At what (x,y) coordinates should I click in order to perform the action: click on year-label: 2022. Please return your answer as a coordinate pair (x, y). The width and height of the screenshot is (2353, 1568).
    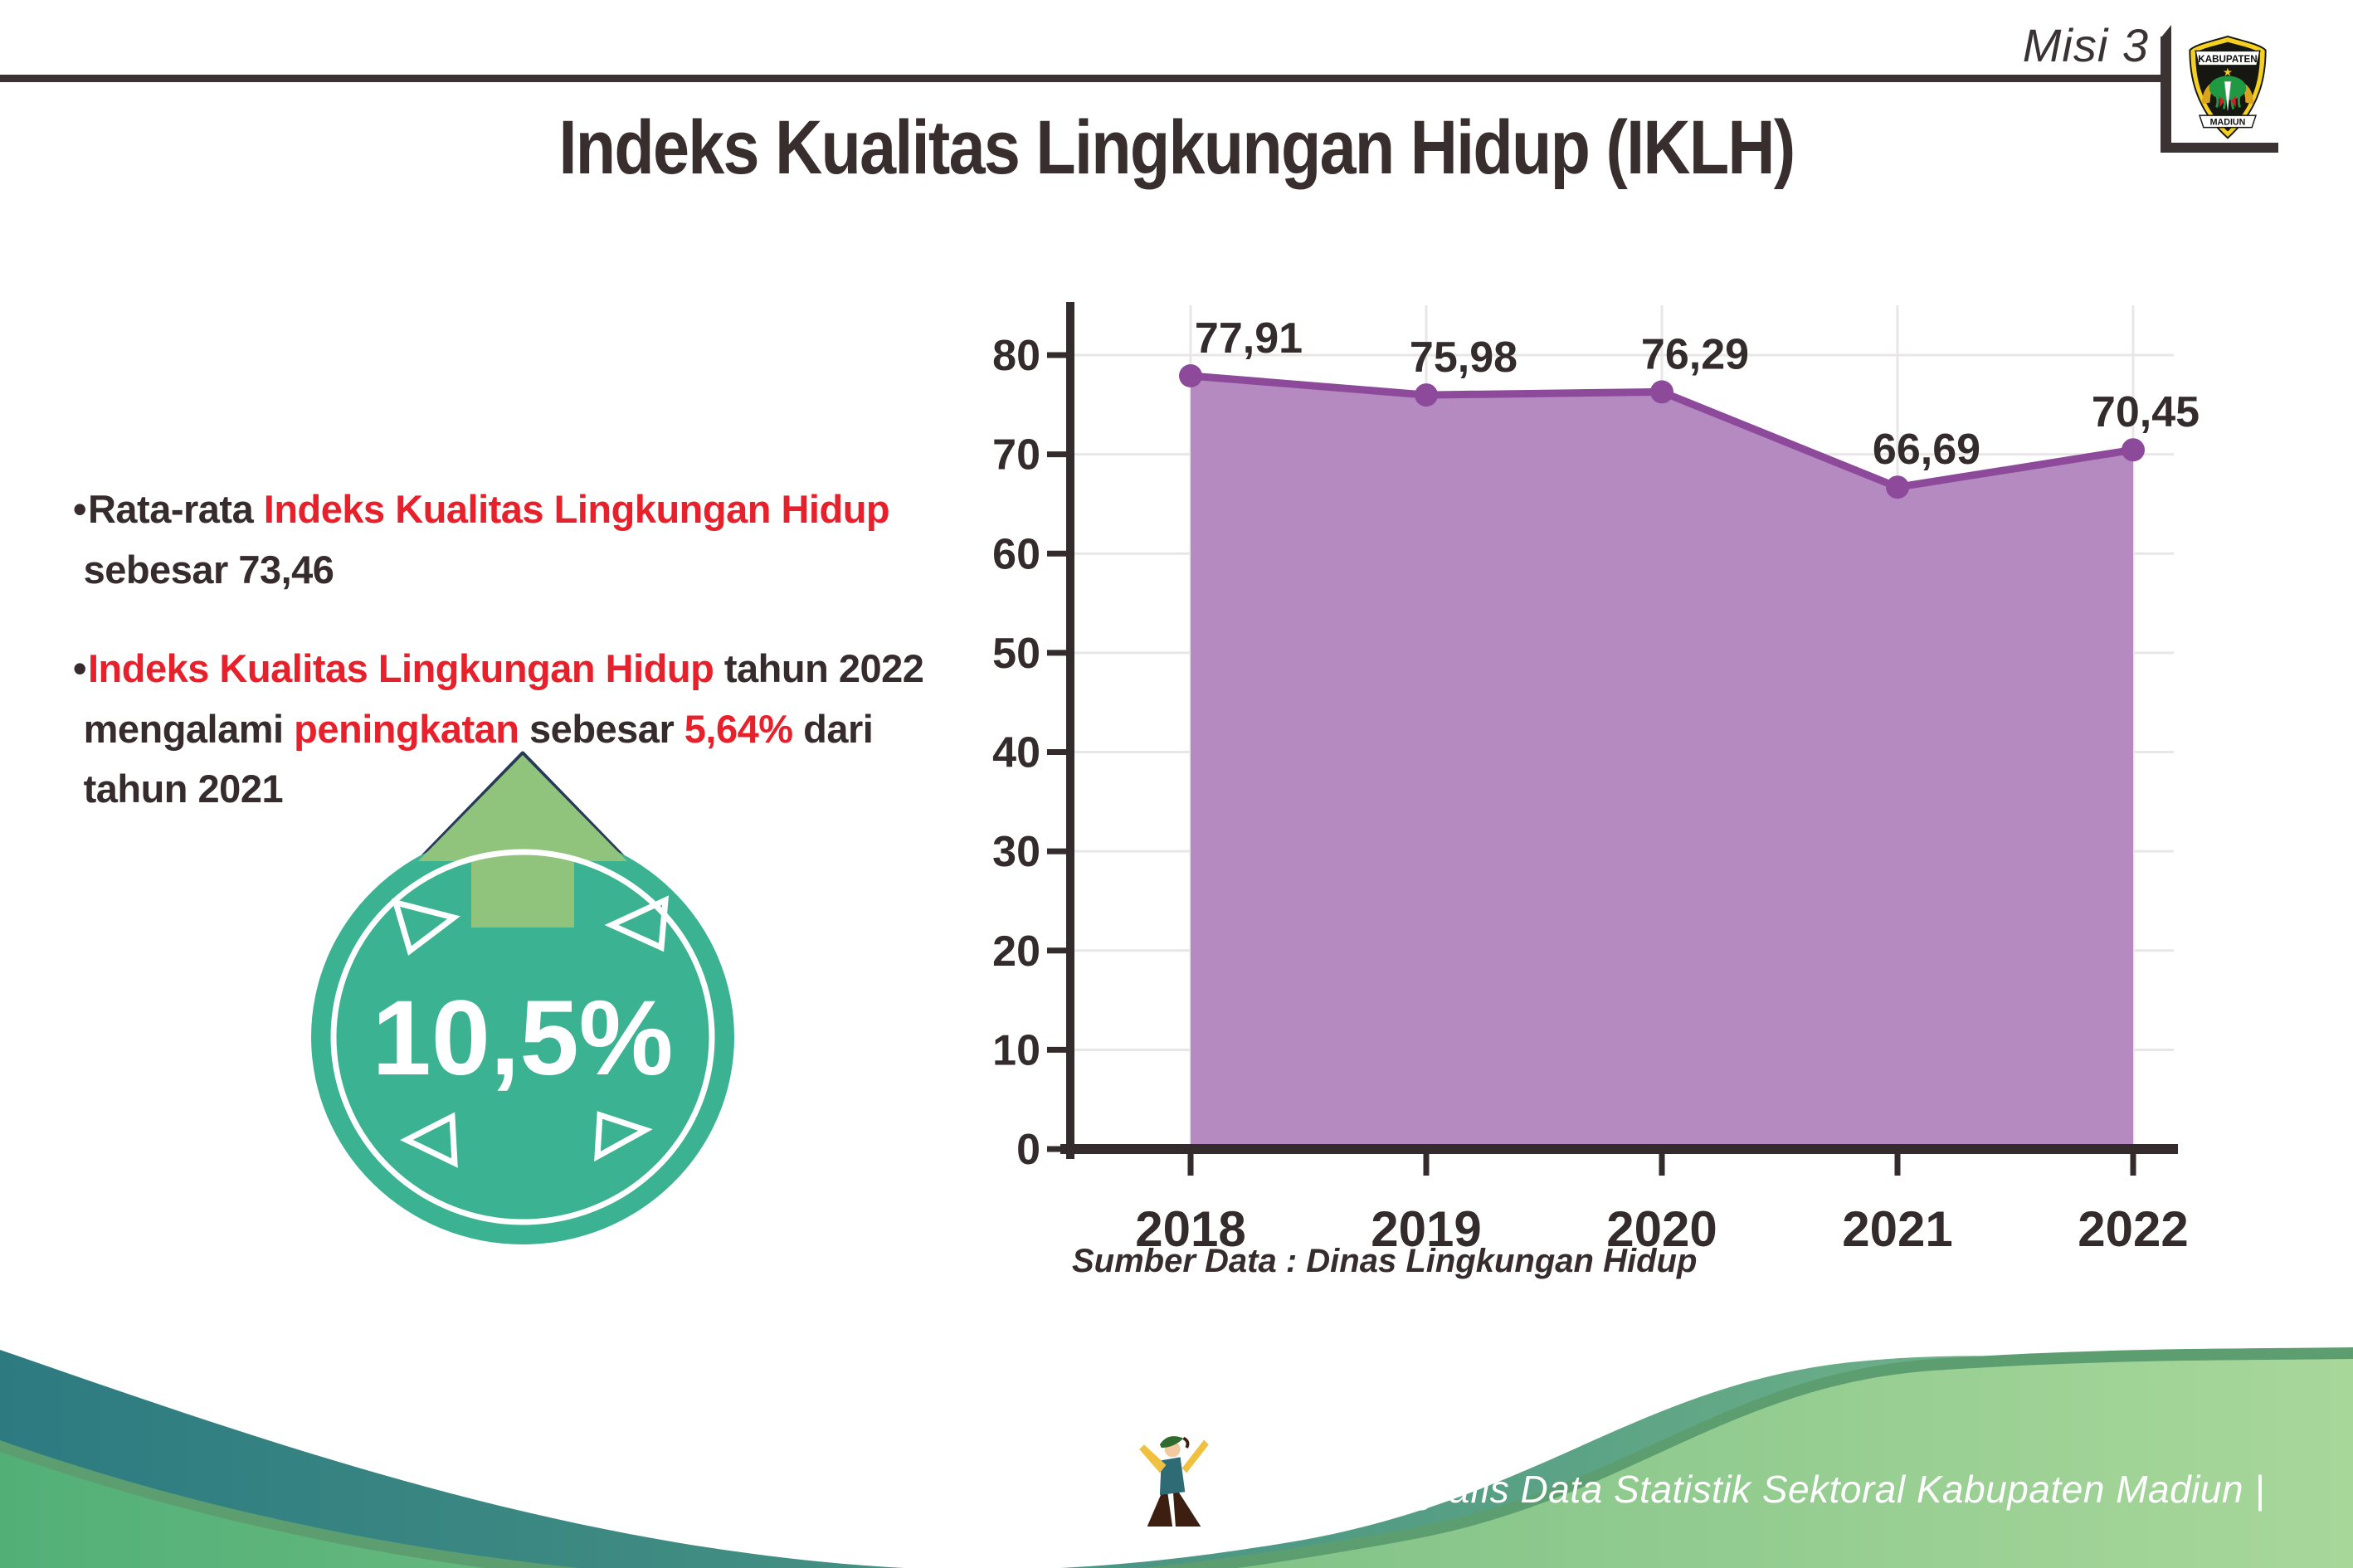
    Looking at the image, I should click on (2133, 1229).